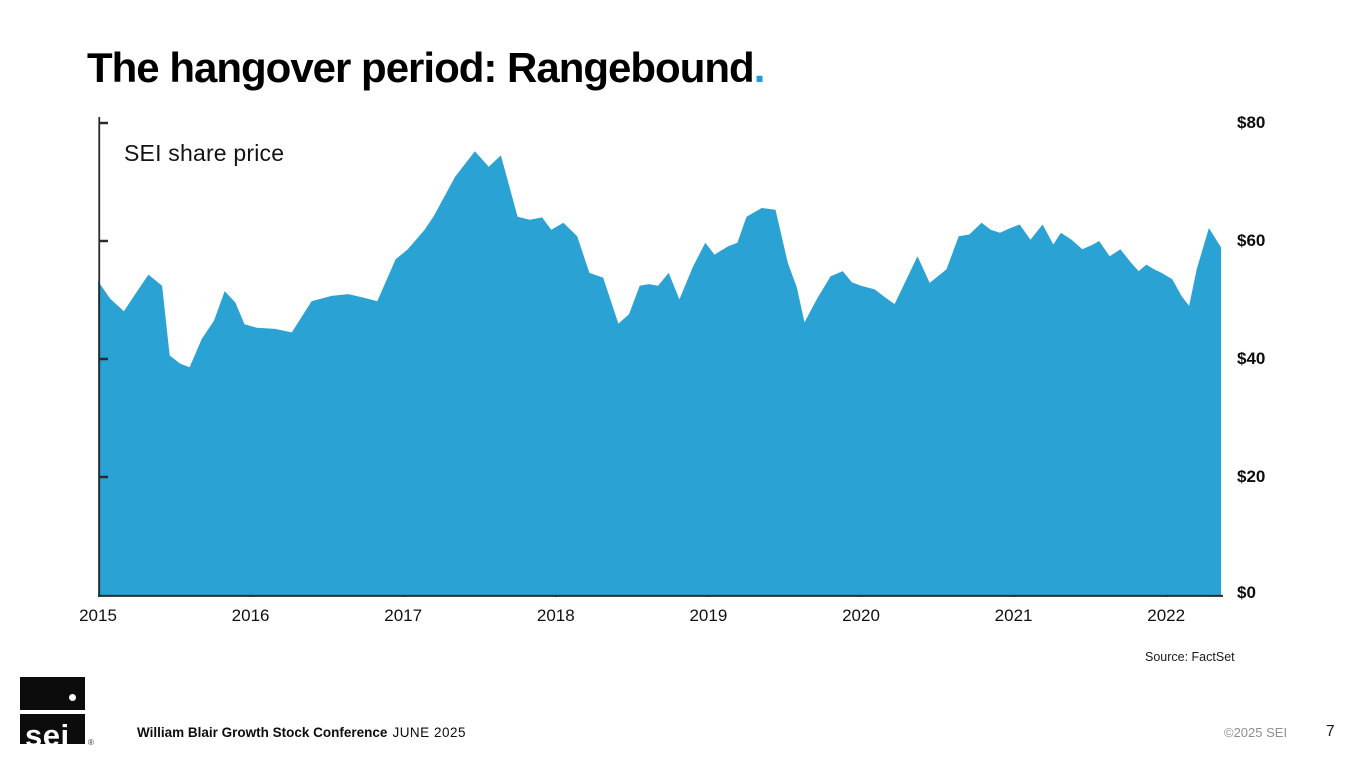 This screenshot has height=768, width=1365. Describe the element at coordinates (72, 697) in the screenshot. I see `sei-logo-dot` at that location.